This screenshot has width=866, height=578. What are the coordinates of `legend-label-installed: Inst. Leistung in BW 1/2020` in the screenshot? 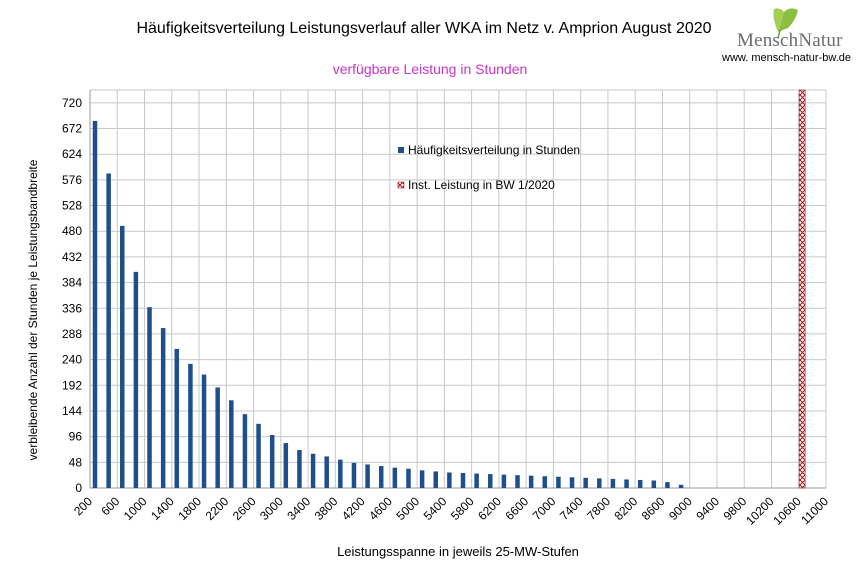 It's located at (481, 185).